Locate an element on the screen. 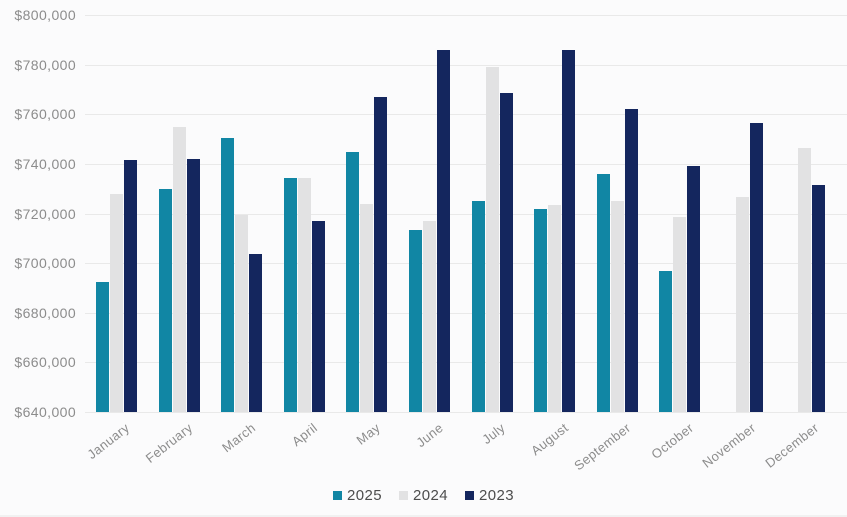 This screenshot has height=517, width=847. y-tick-label: $680,000 is located at coordinates (45, 312).